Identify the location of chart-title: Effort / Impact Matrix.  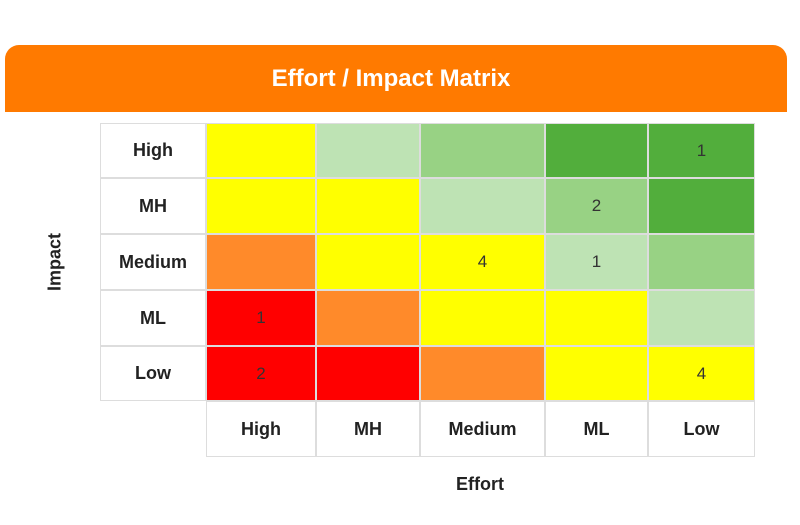
(391, 78).